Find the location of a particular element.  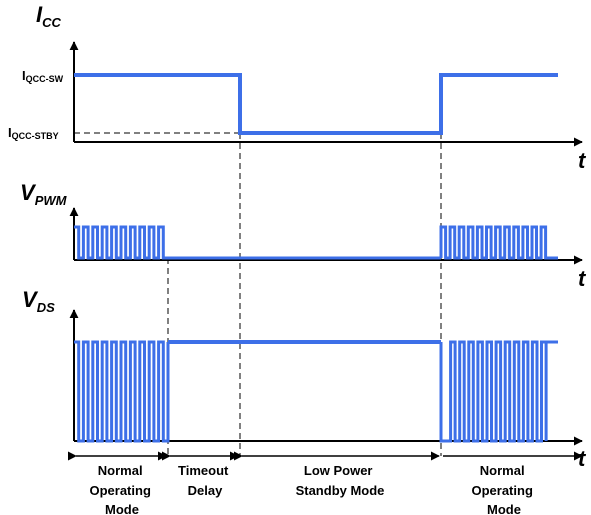

phase-label-standby: Low Power Standby Mode is located at coordinates (340, 480).